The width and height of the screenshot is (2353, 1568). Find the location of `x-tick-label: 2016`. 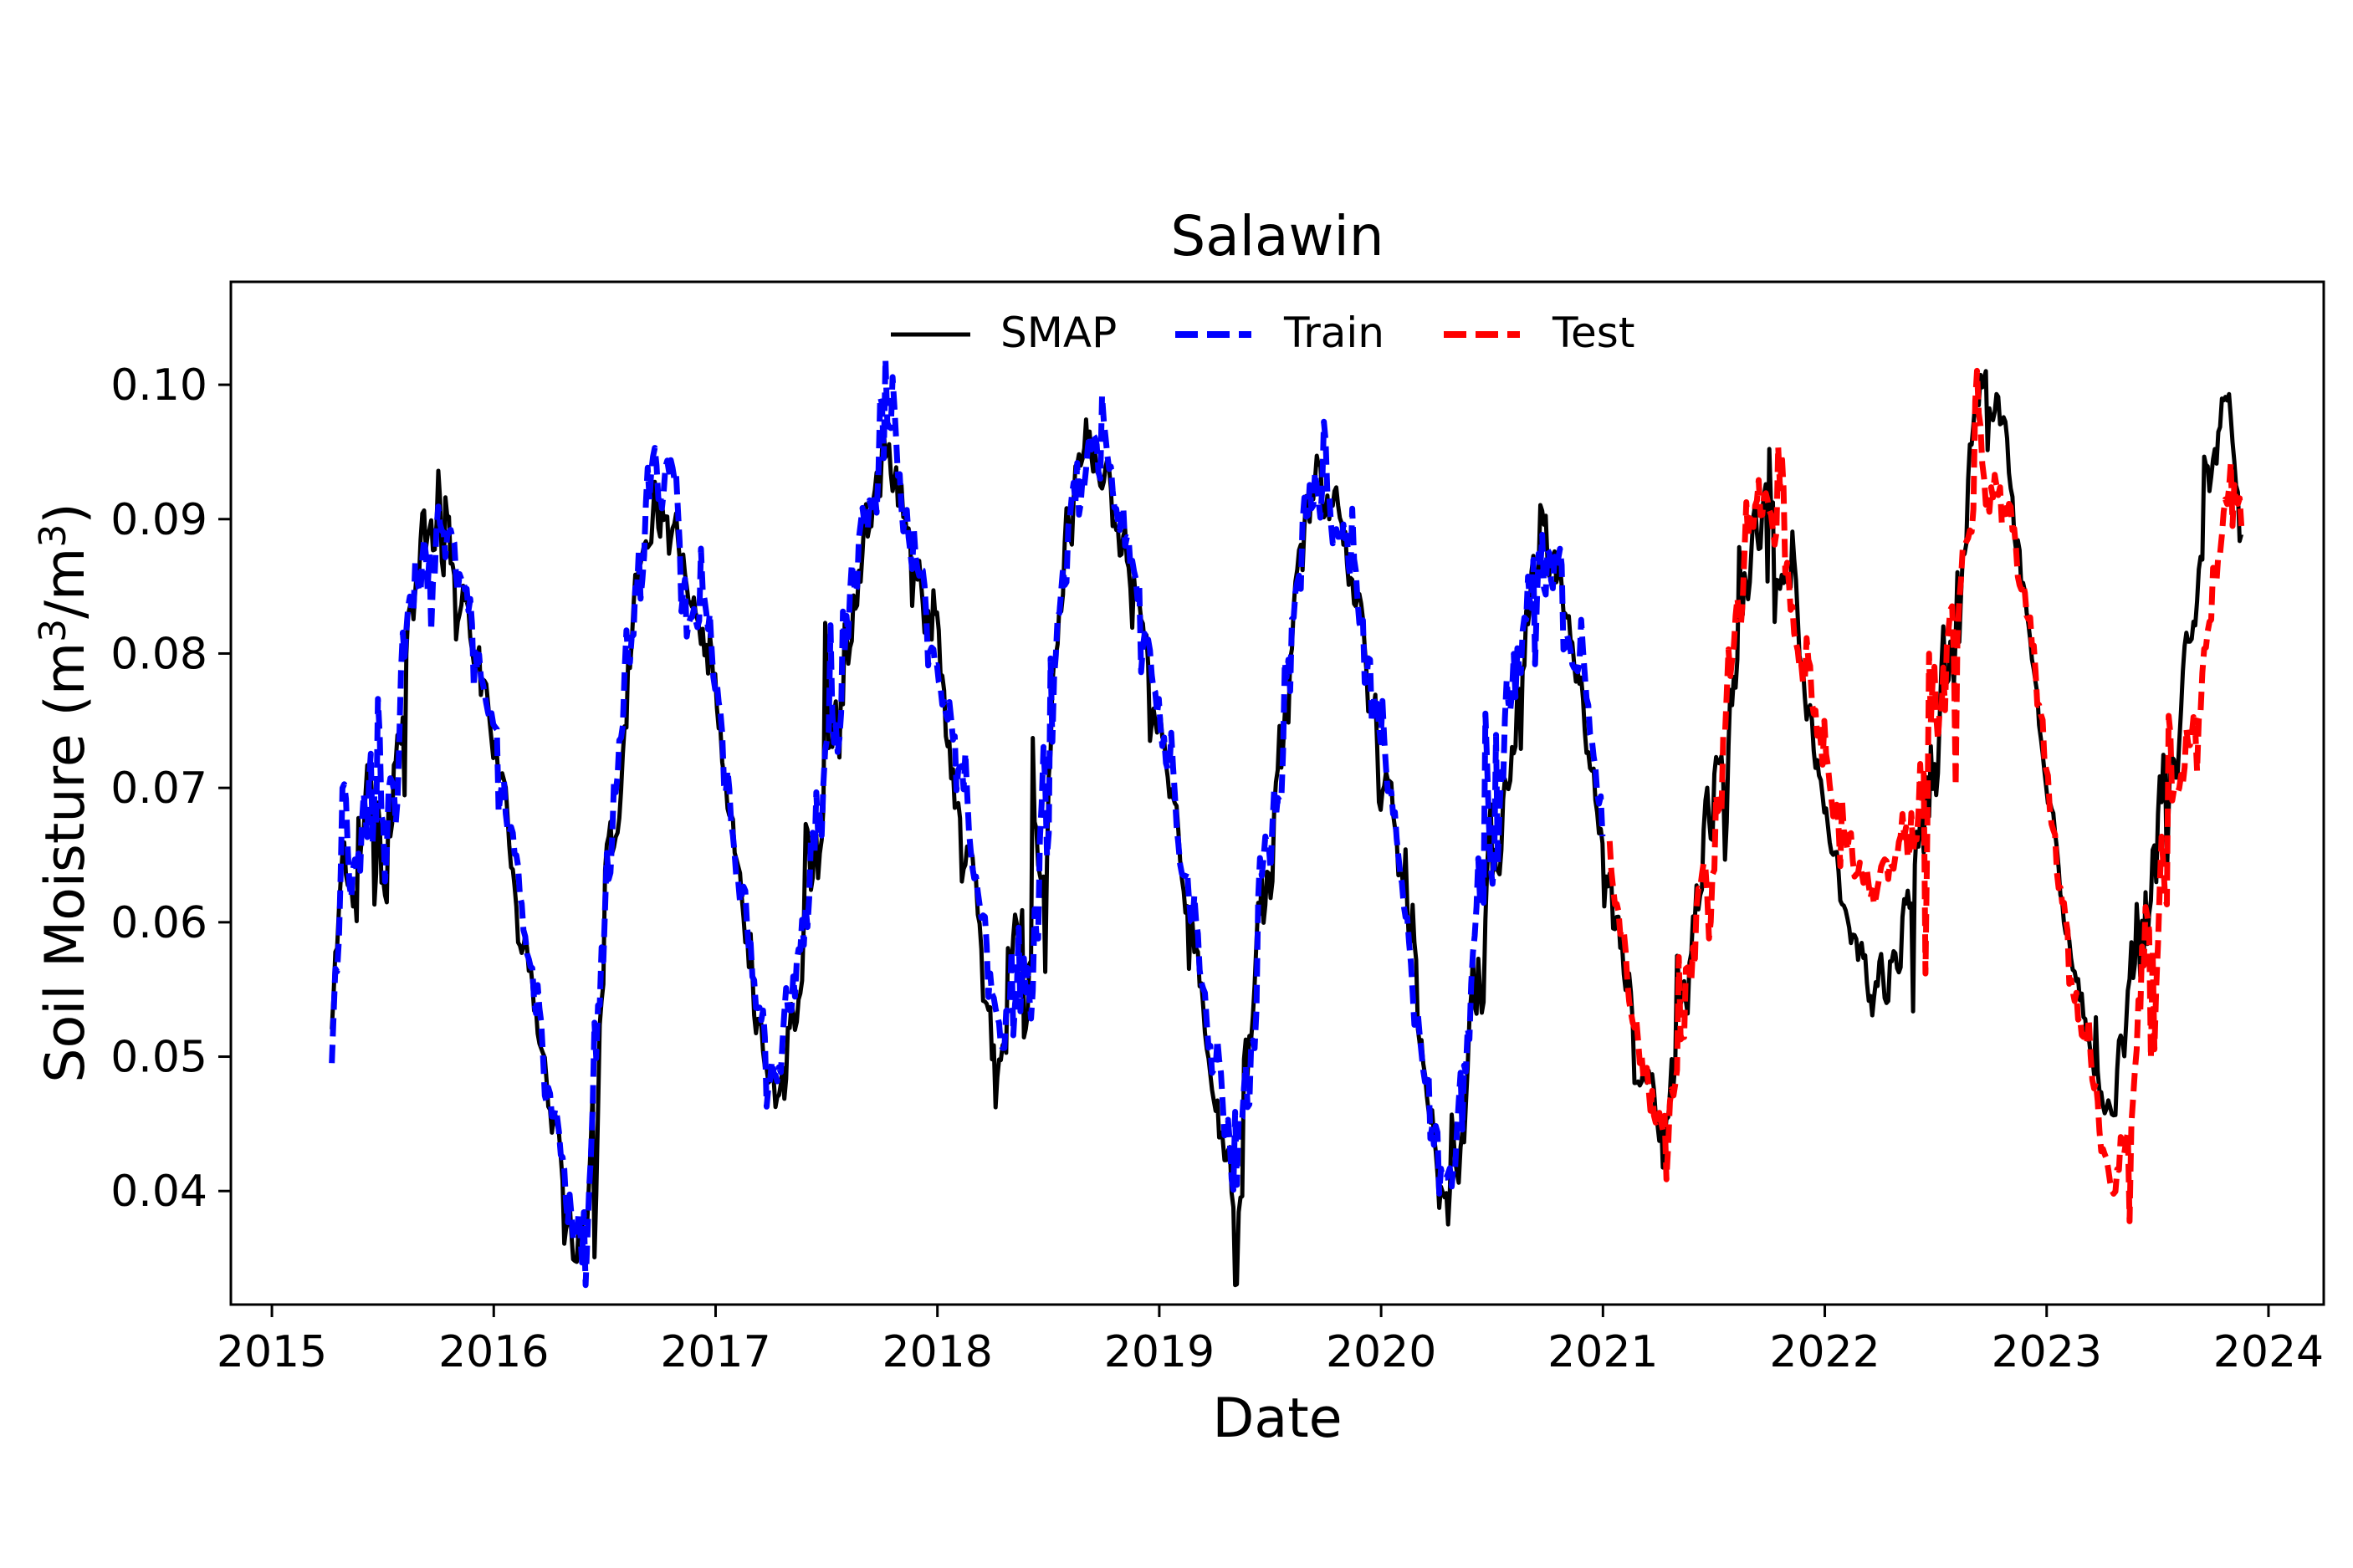

x-tick-label: 2016 is located at coordinates (493, 1352).